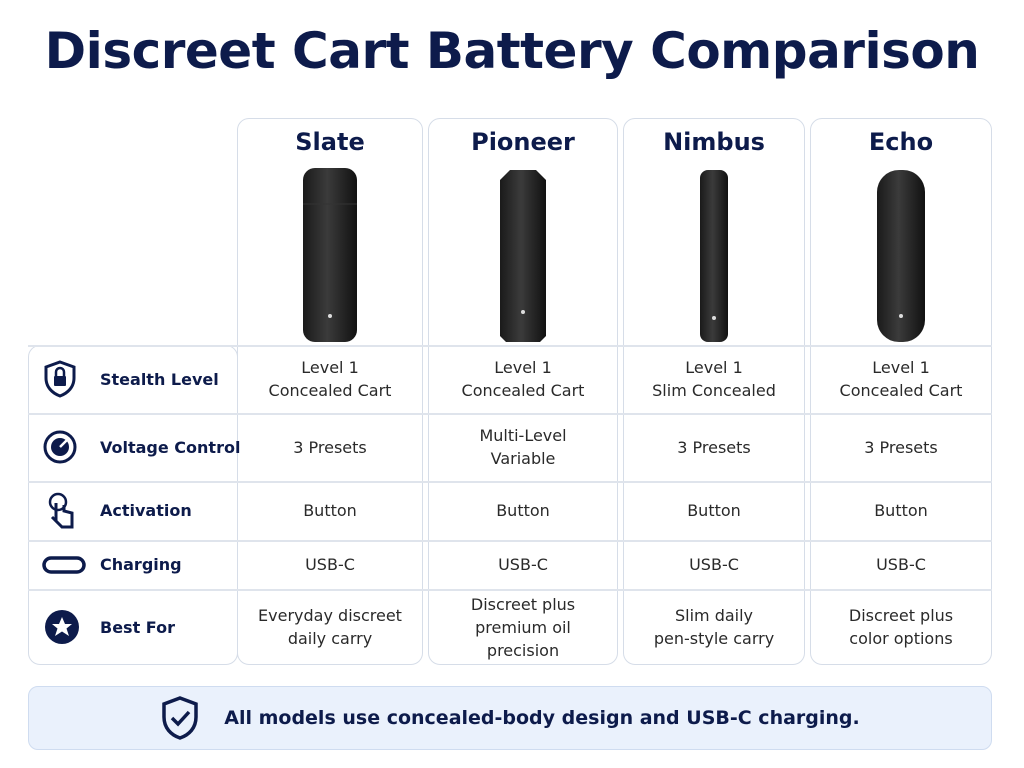  I want to click on table-cell: Level 1 Slim Concealed, so click(714, 379).